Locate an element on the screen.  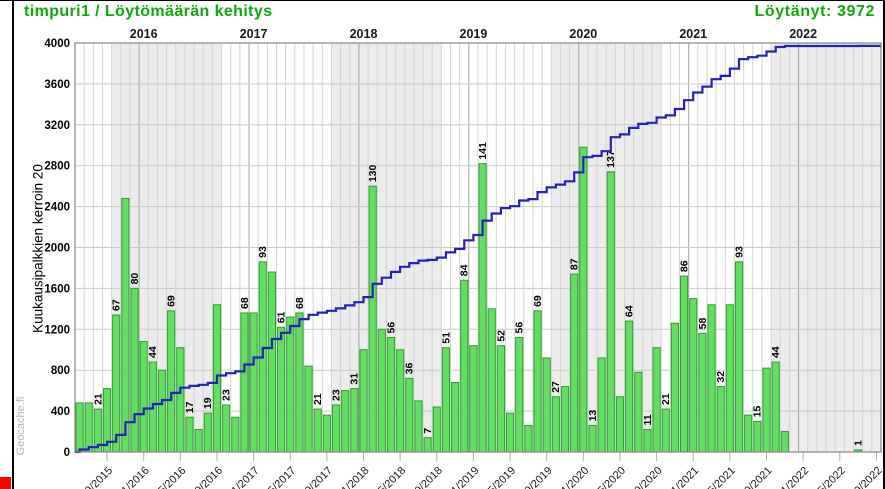
x-tick-label: 1/2021 is located at coordinates (685, 477).